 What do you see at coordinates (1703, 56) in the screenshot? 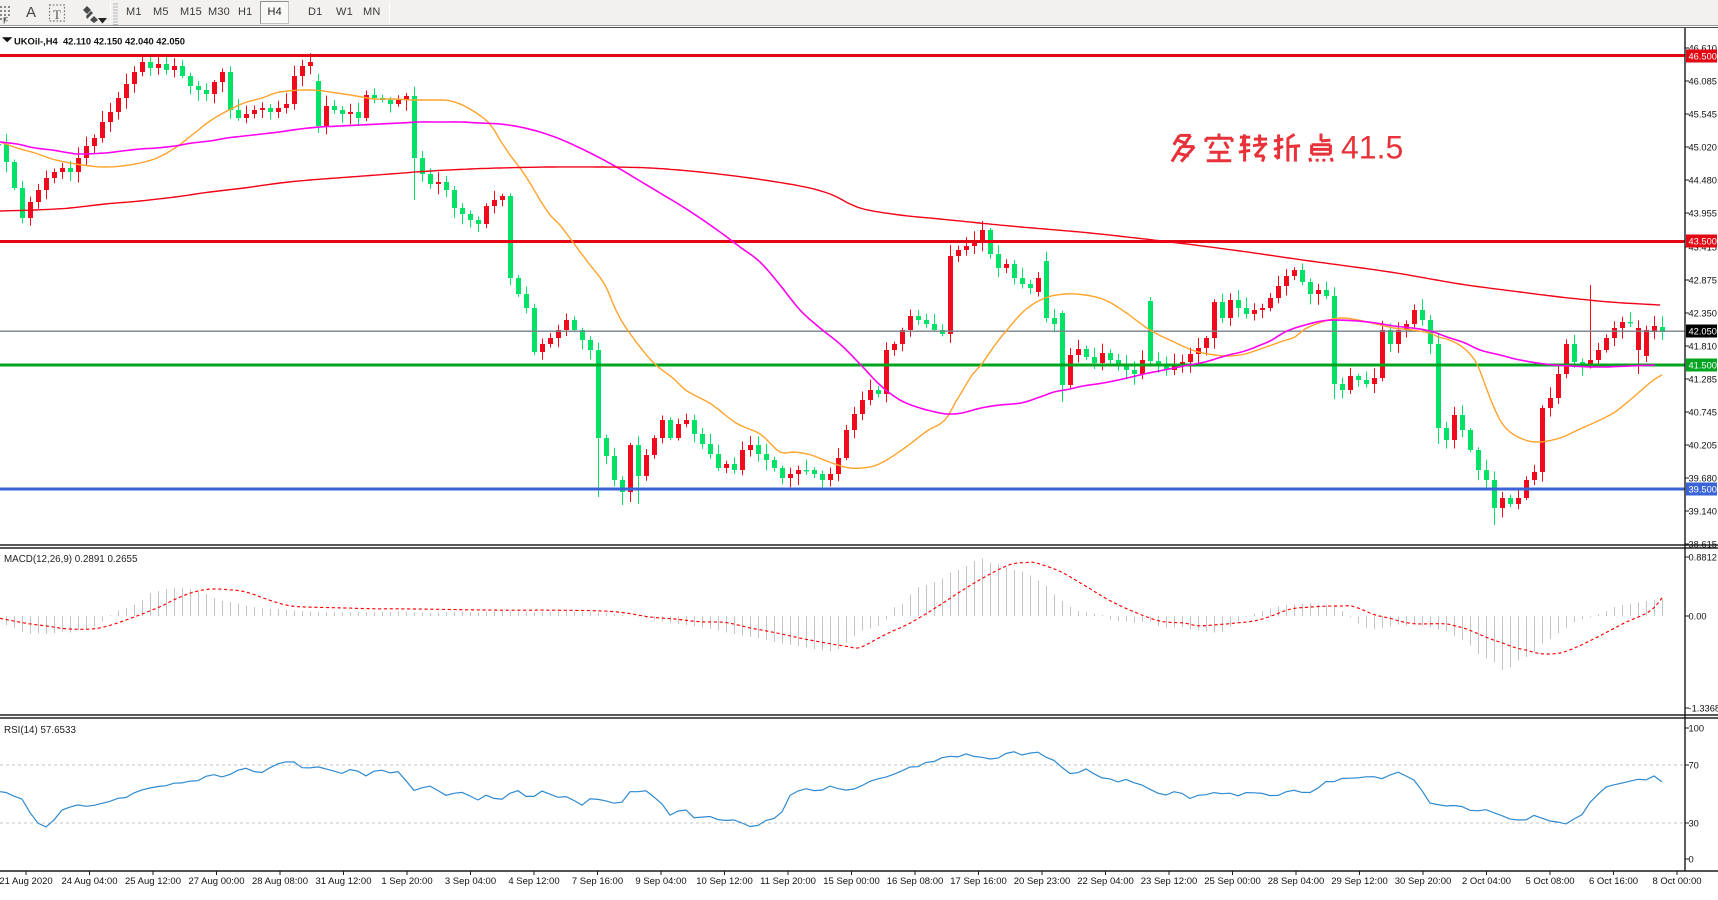
I see `svg-text: 46.500` at bounding box center [1703, 56].